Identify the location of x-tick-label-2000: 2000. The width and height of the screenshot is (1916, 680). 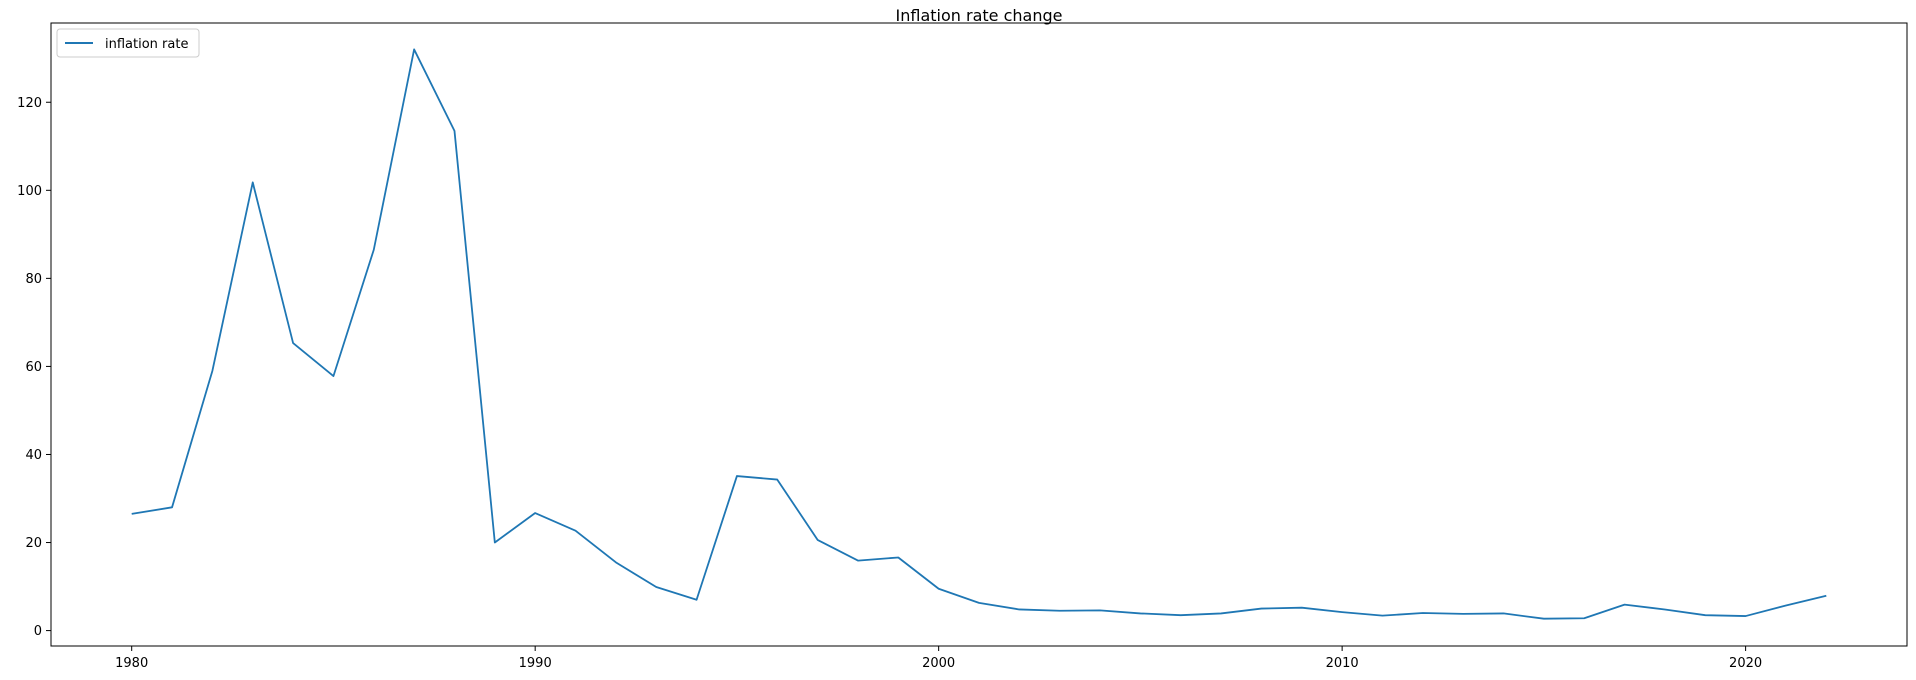
(938, 663).